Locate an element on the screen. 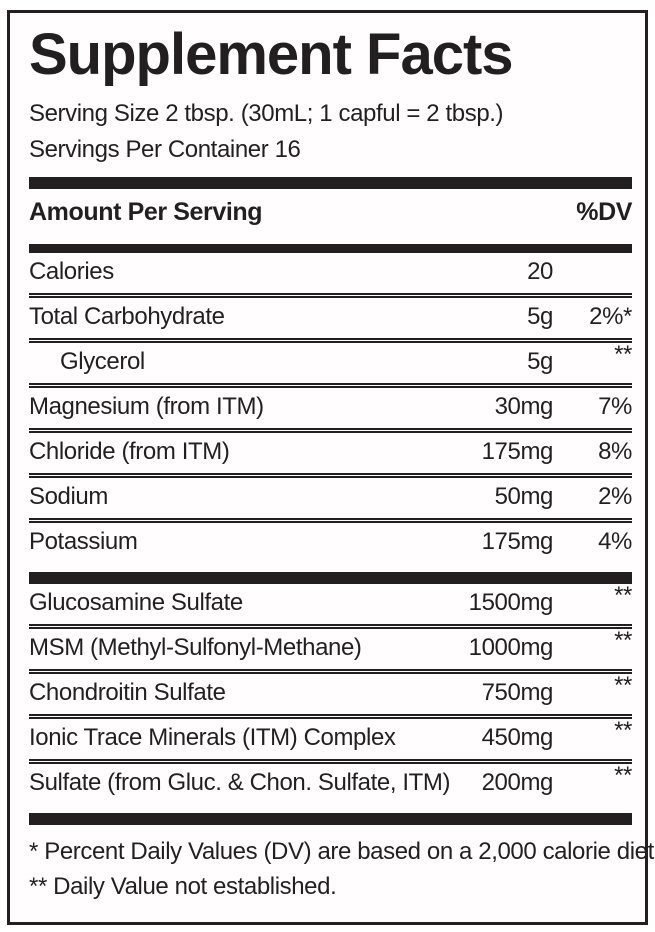 This screenshot has width=655, height=932. table-header-row: Amount Per Serving %DV is located at coordinates (330, 212).